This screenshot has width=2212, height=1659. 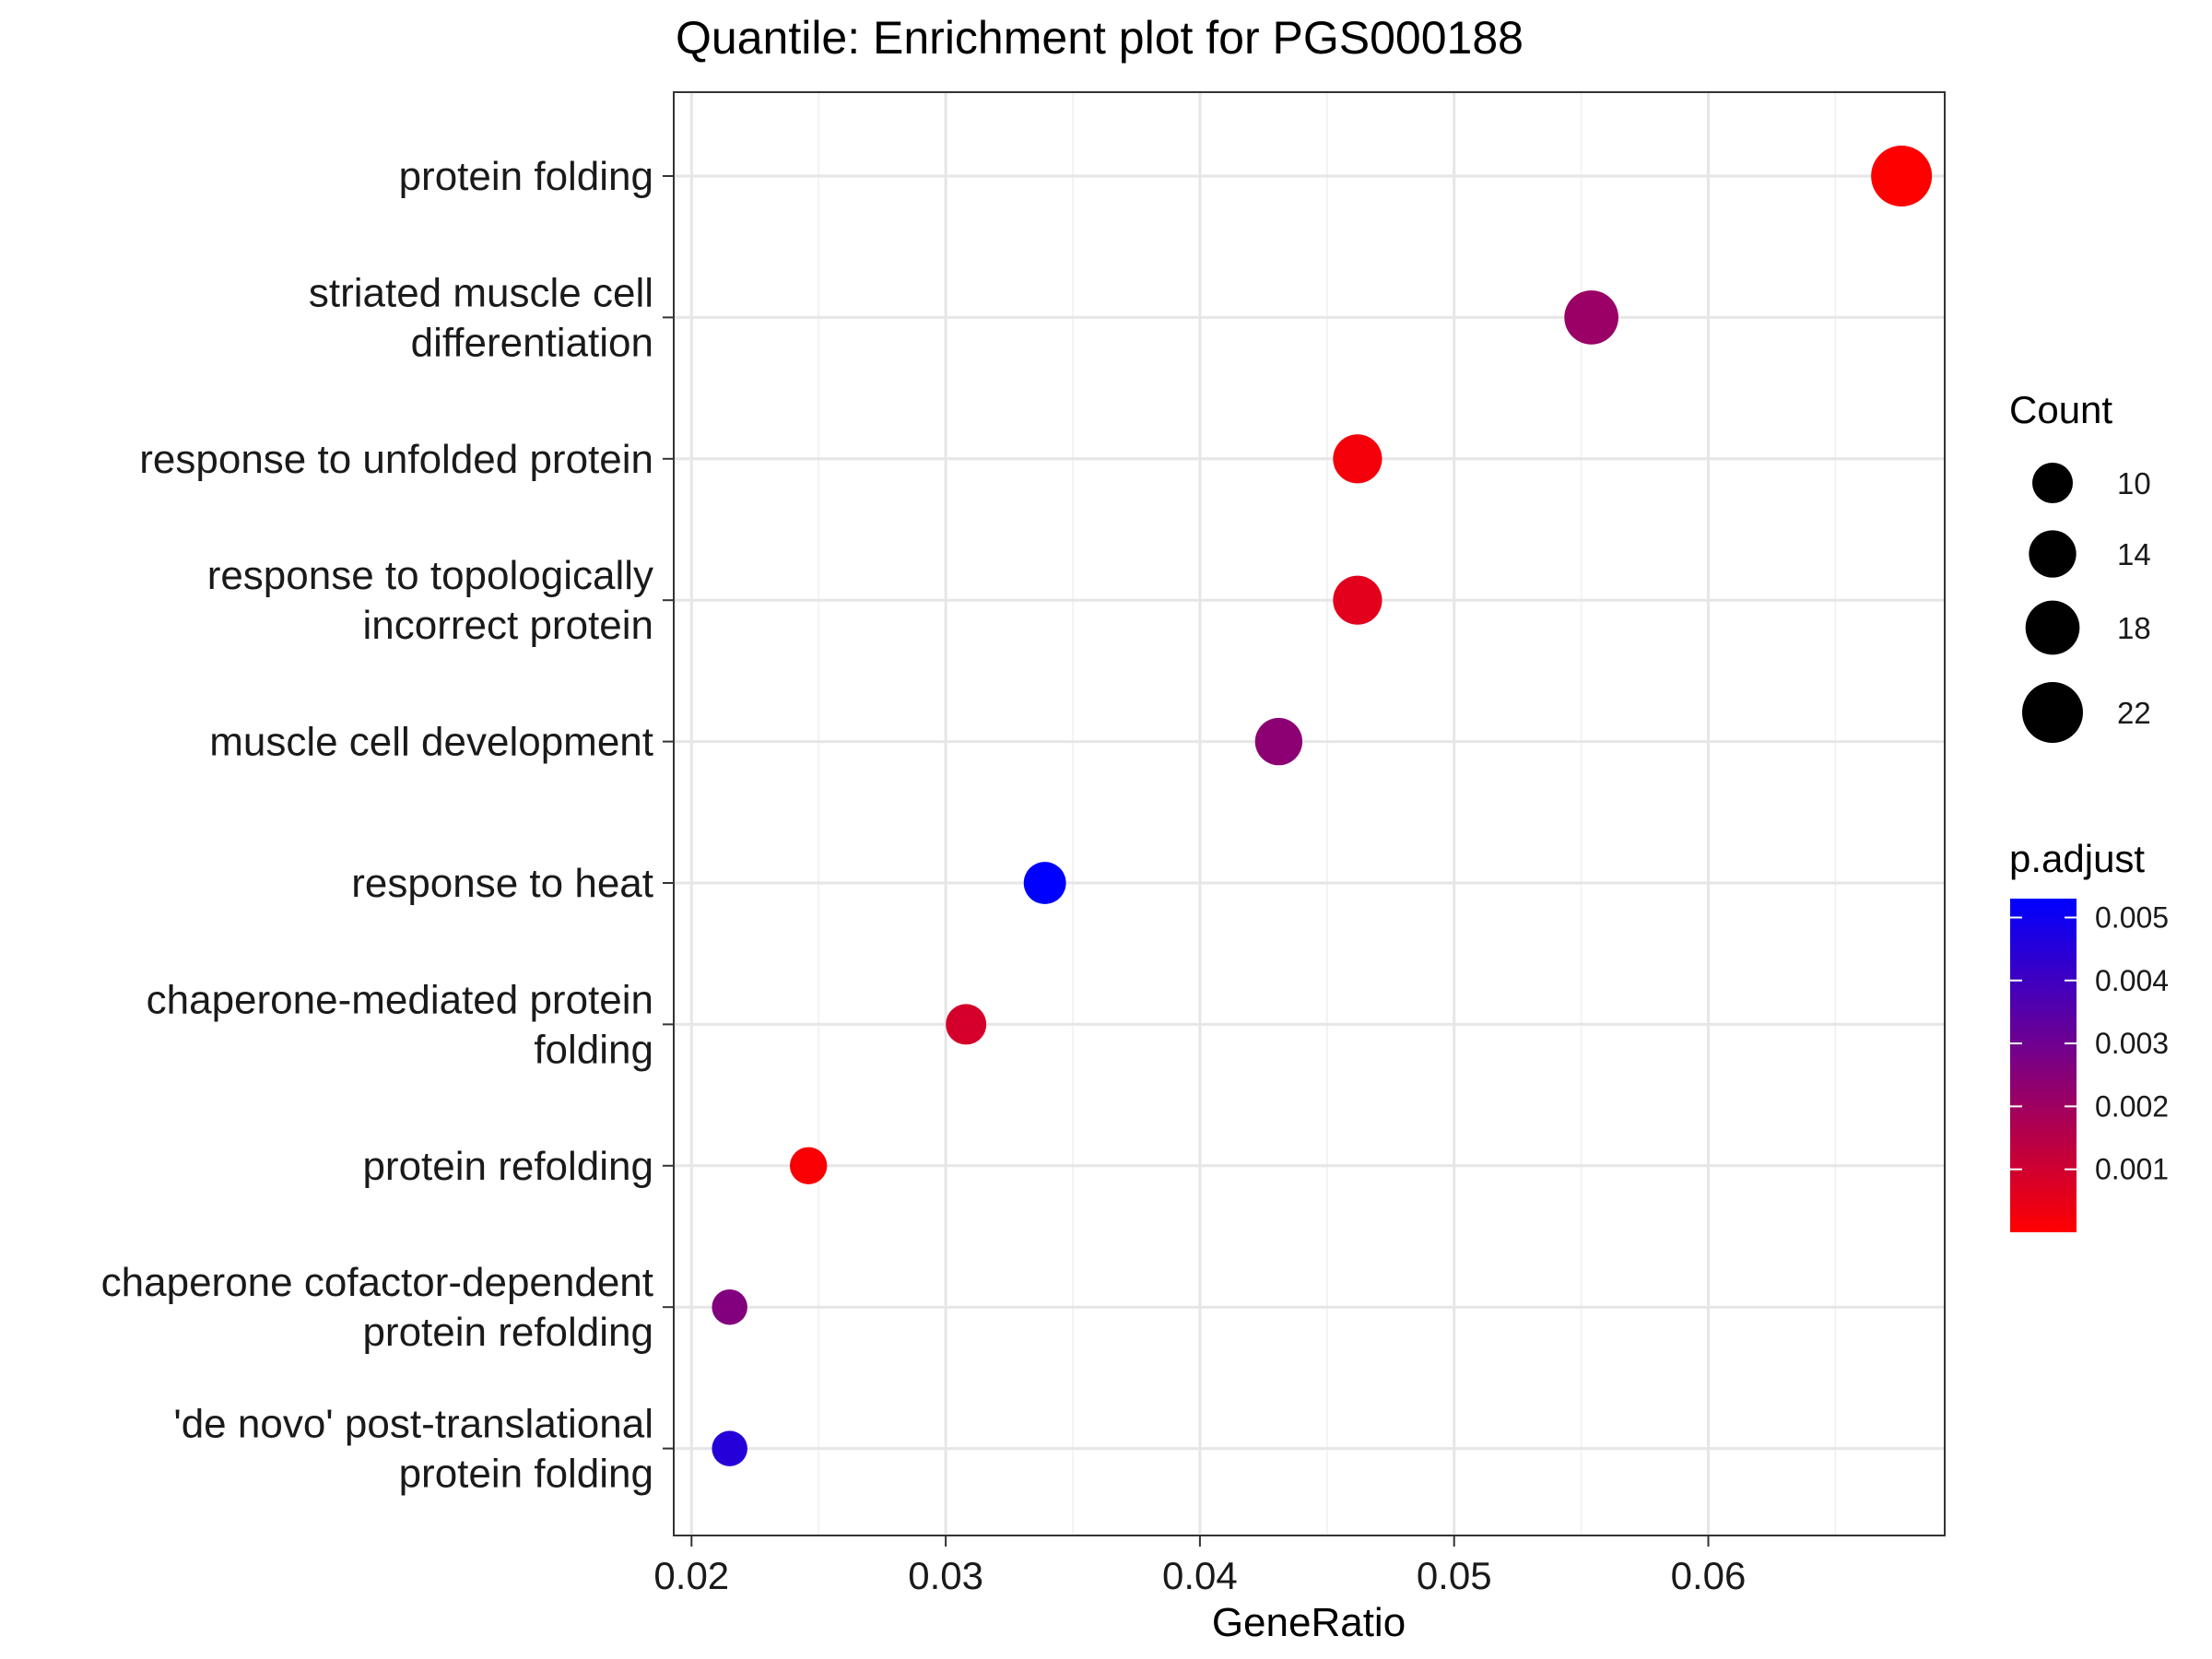 I want to click on y-tick-label: striated muscle cell, so click(x=481, y=292).